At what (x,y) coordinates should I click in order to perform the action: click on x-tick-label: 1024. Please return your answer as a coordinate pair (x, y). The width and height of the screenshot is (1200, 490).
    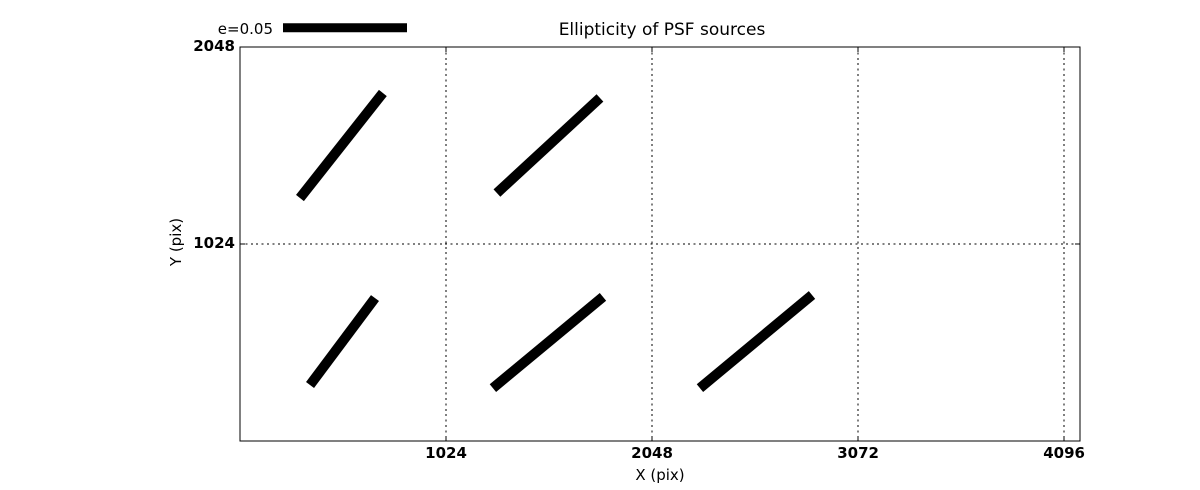
    Looking at the image, I should click on (446, 453).